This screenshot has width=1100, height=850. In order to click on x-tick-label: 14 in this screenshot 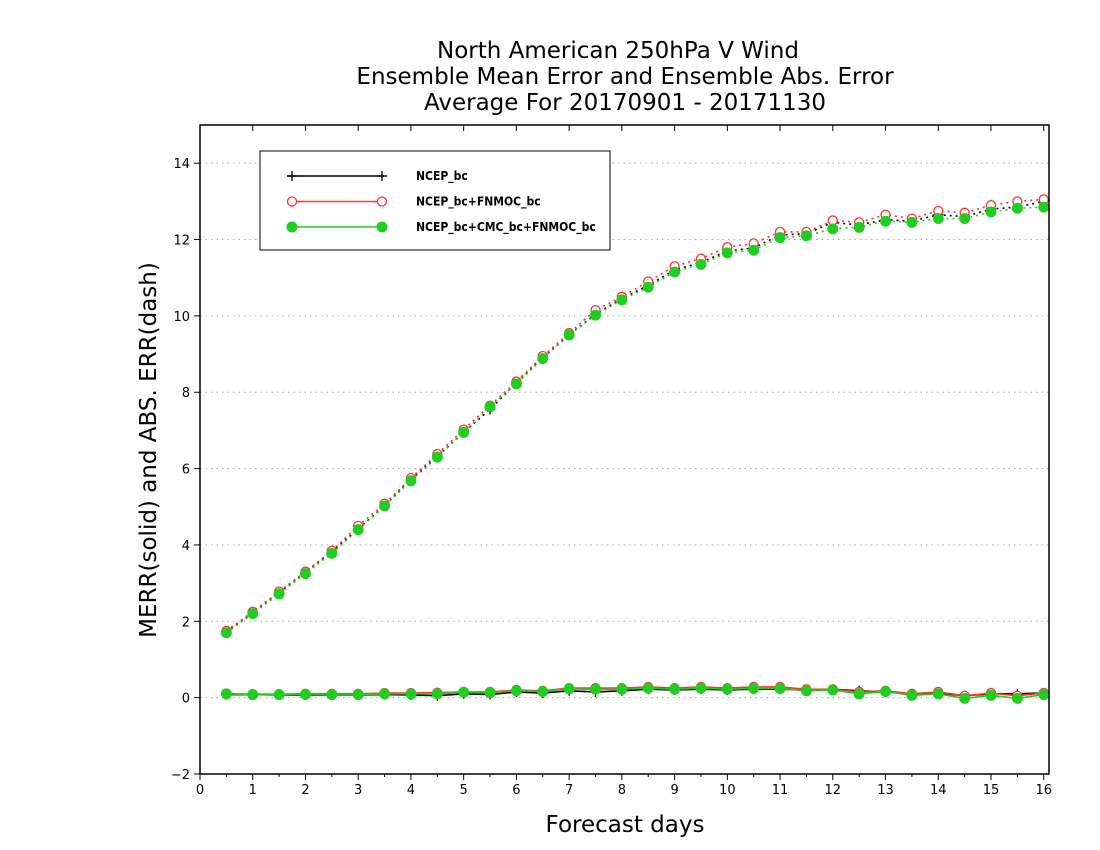, I will do `click(938, 790)`.